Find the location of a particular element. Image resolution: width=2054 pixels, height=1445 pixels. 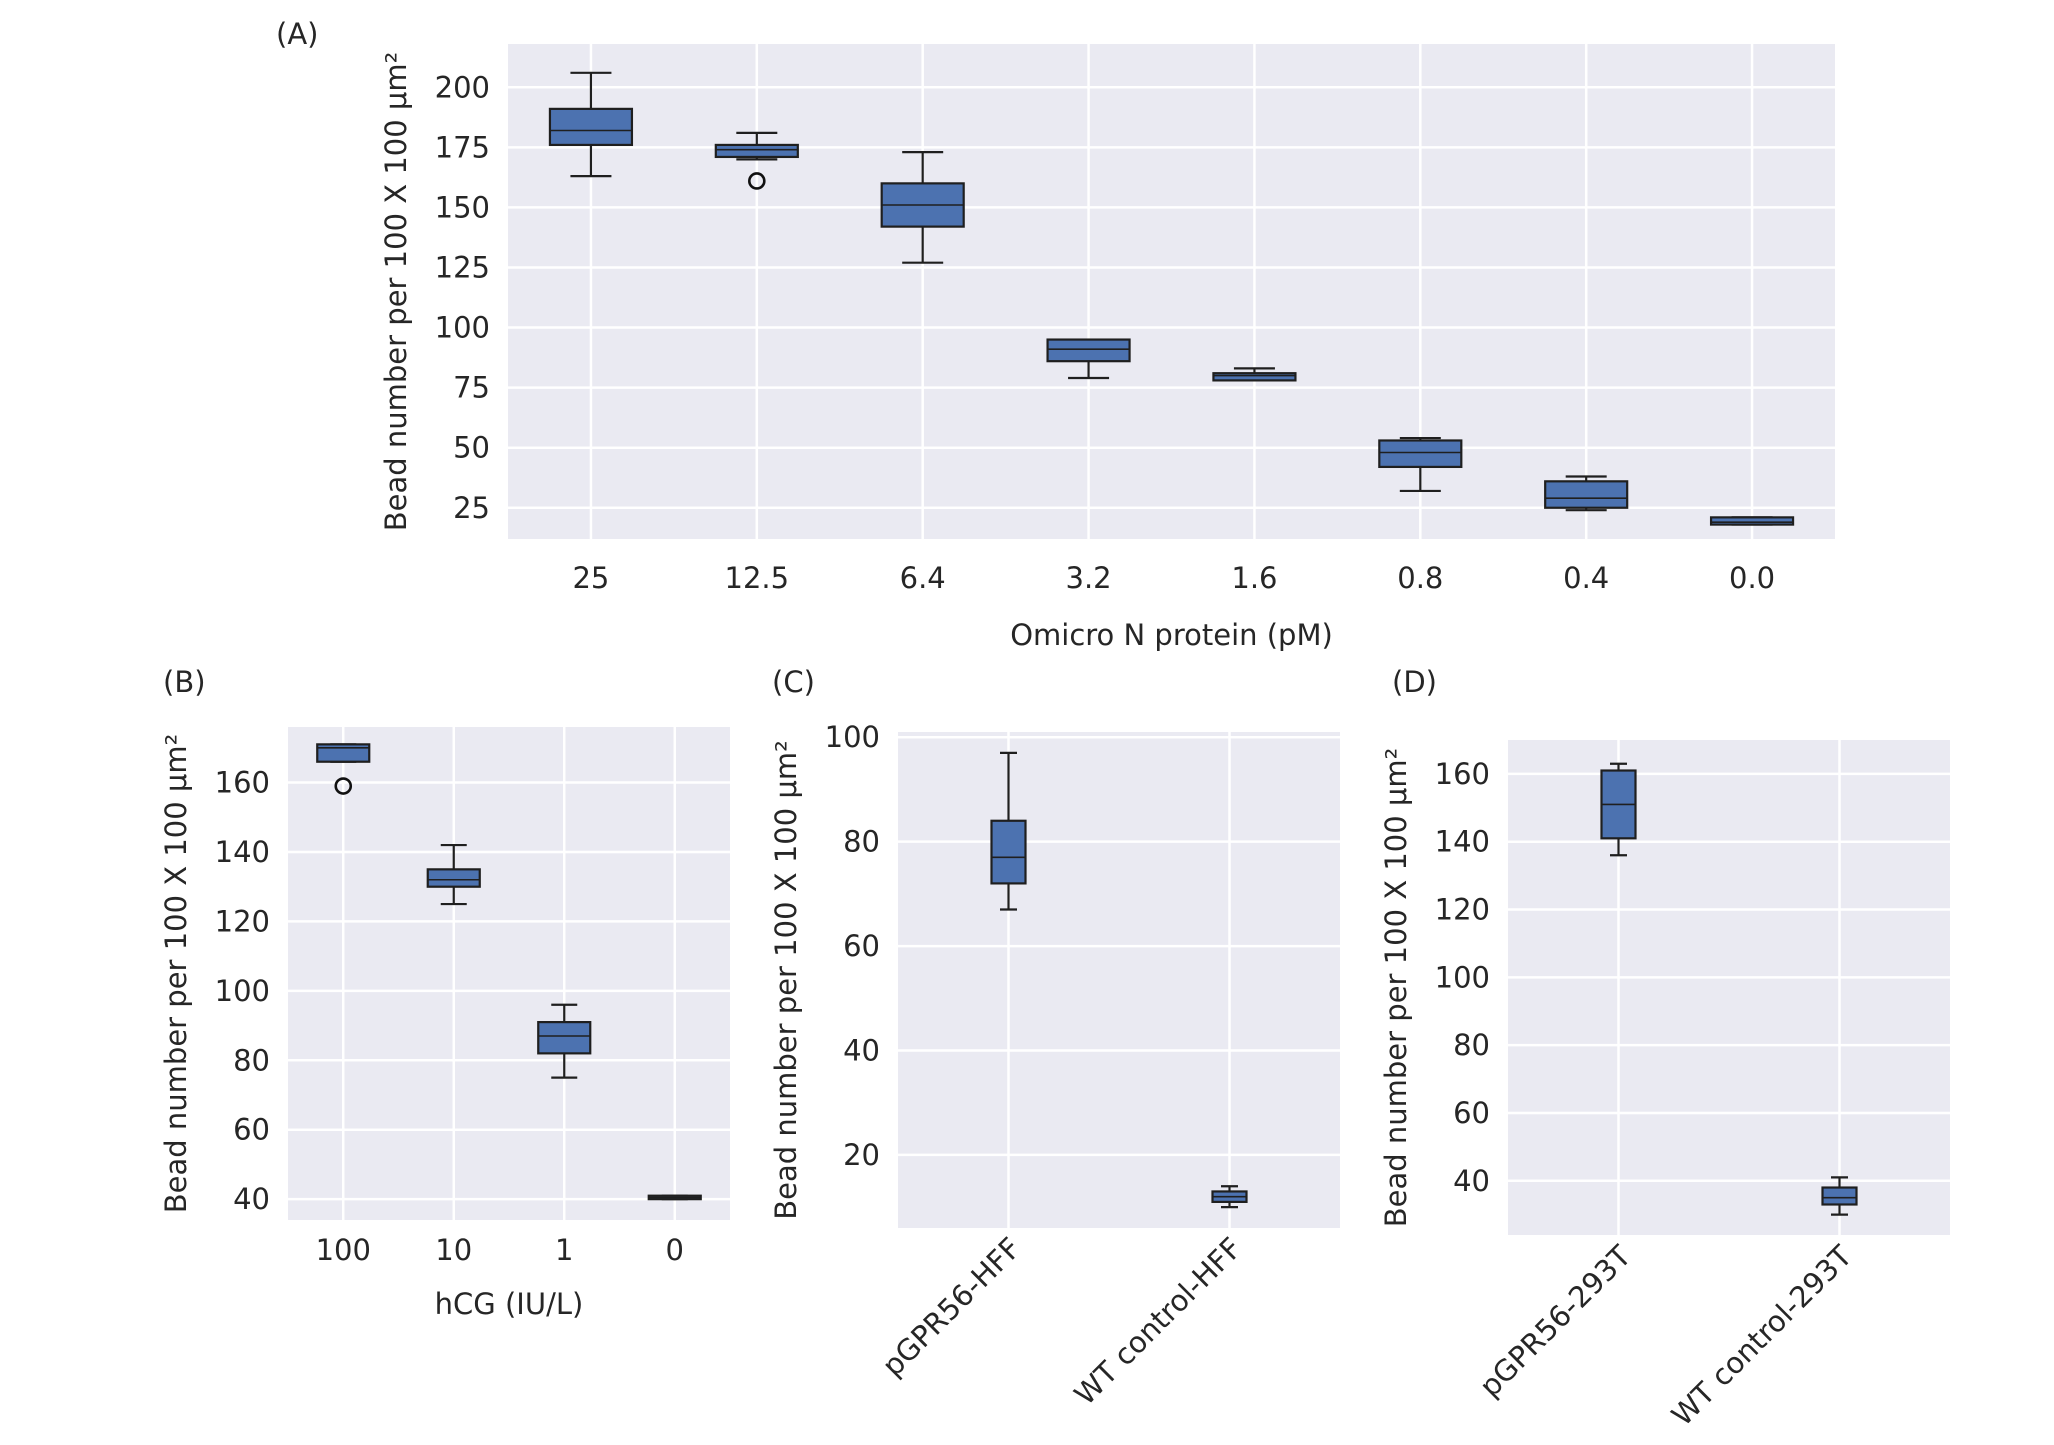

x-tick-label: 100 is located at coordinates (343, 1250).